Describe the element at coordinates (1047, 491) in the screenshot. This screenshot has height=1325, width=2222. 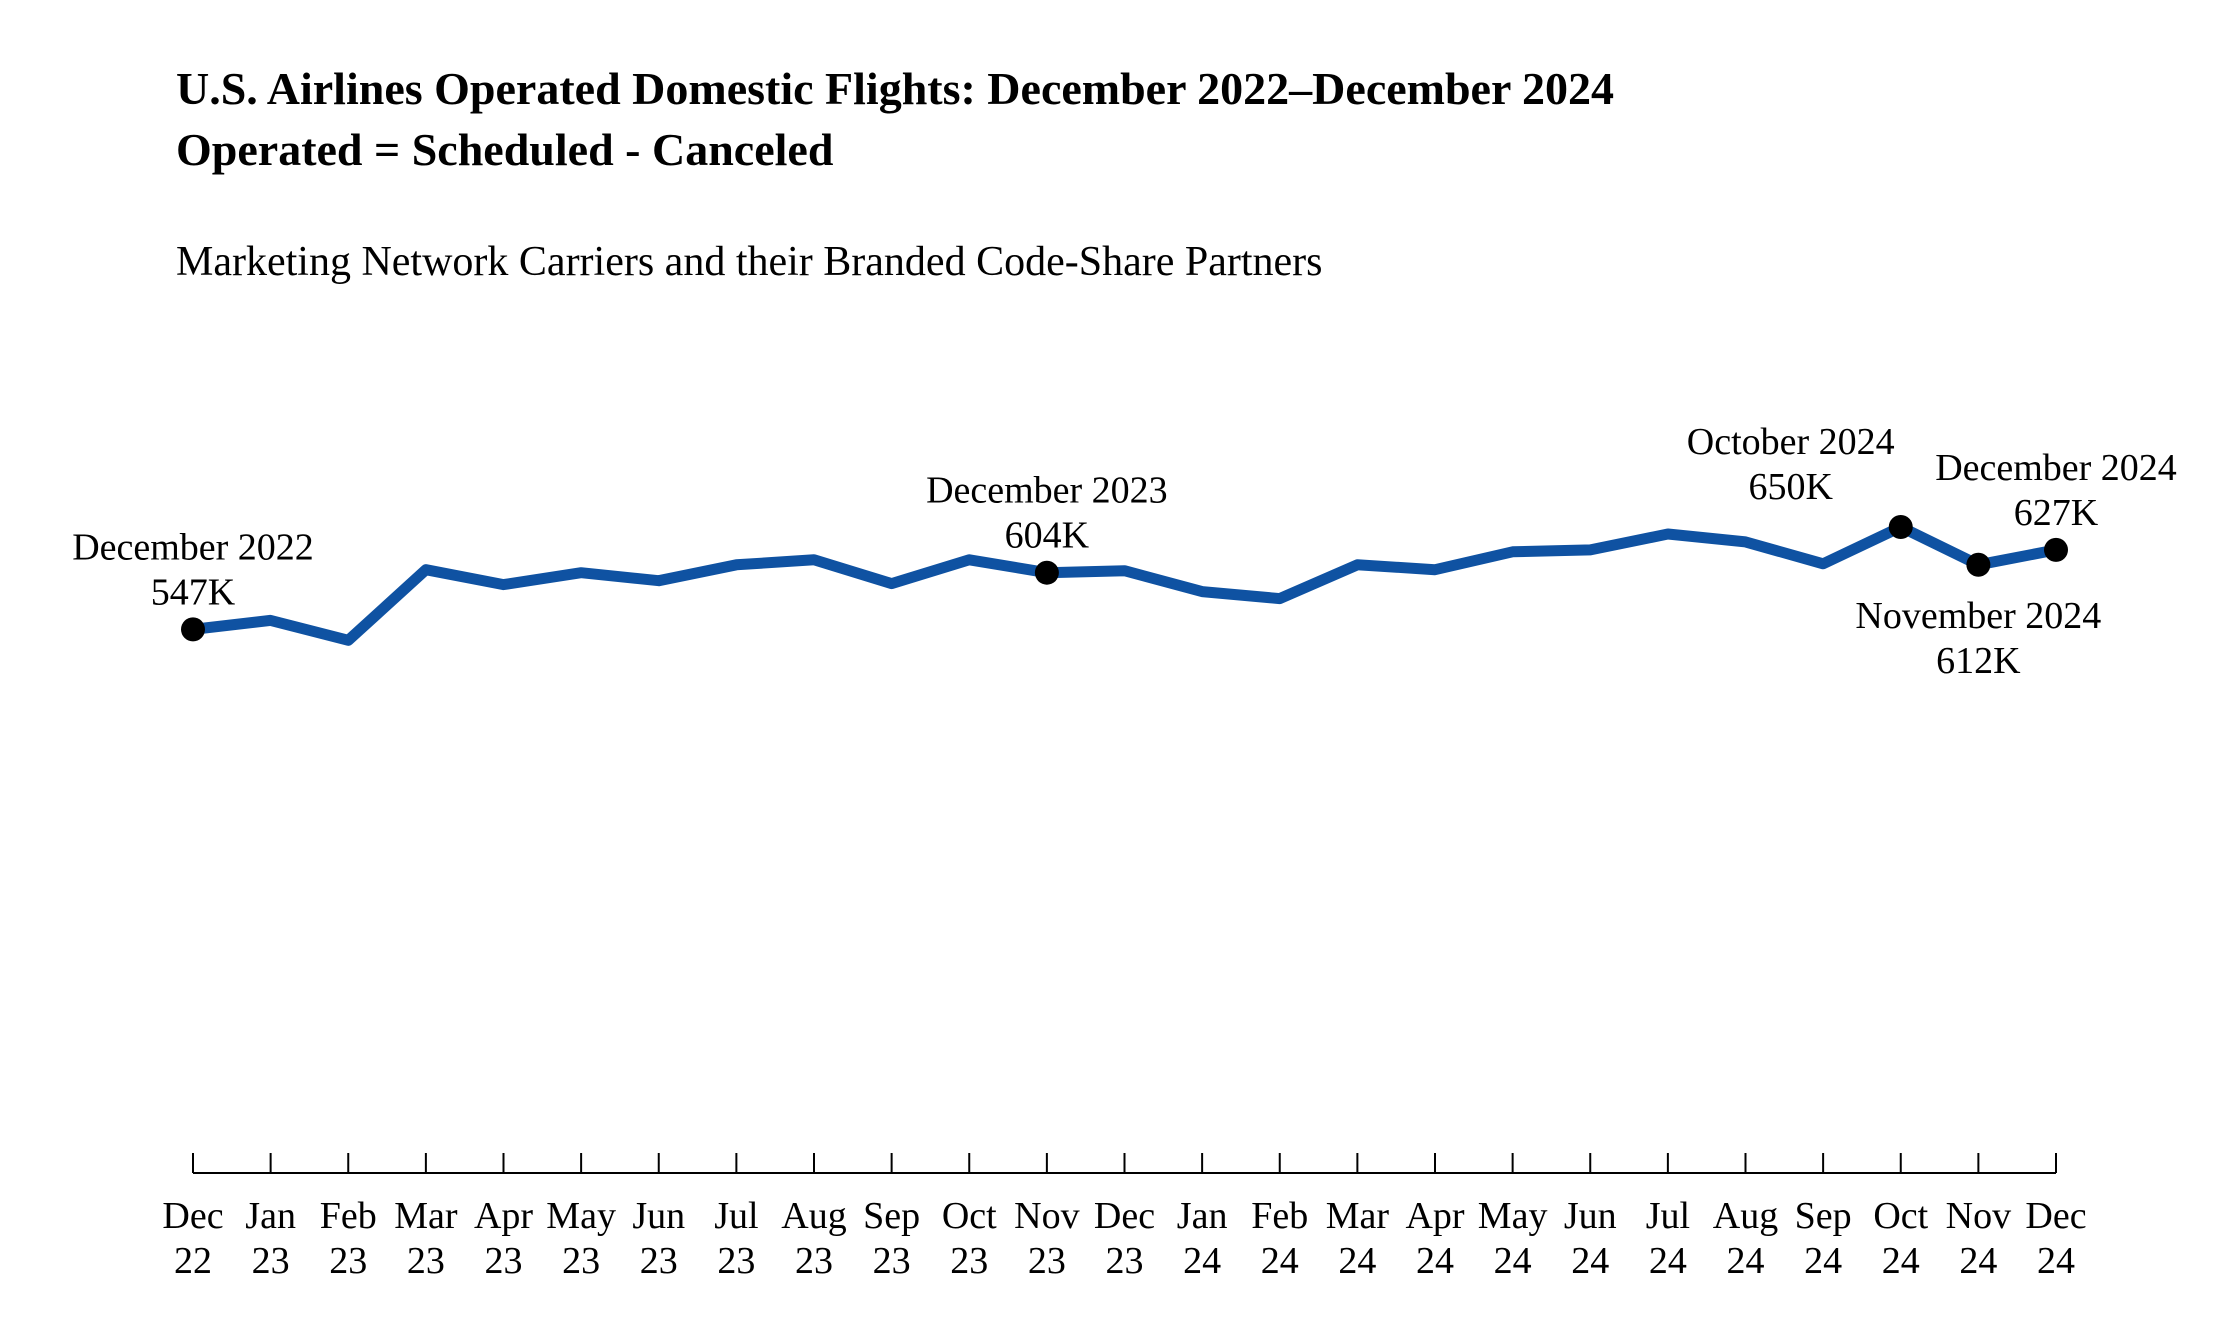
I see `annotation-label: December 2023` at that location.